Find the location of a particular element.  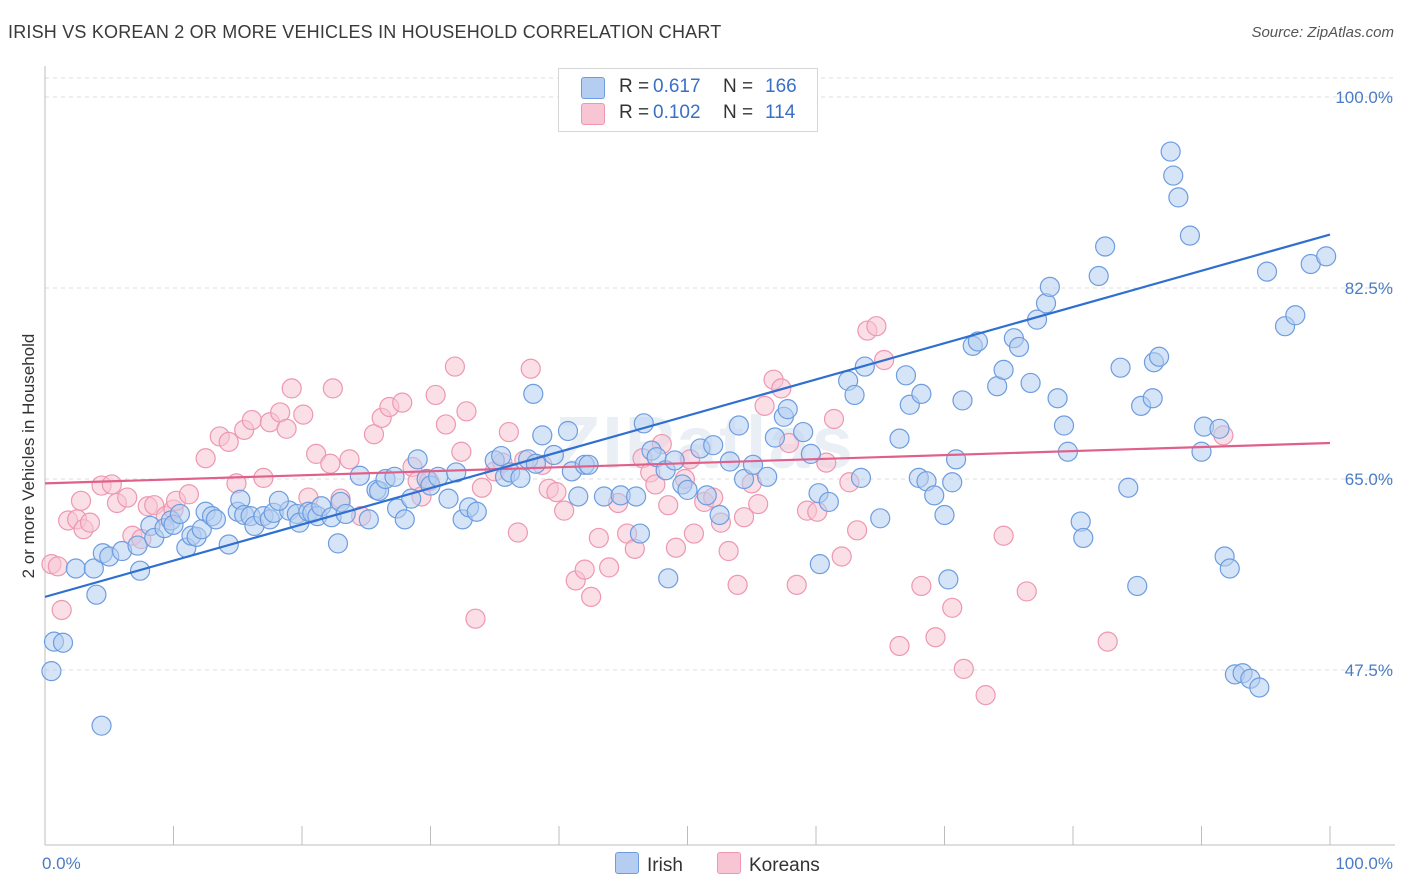

irish-r-value: 0.617 is located at coordinates (677, 86).